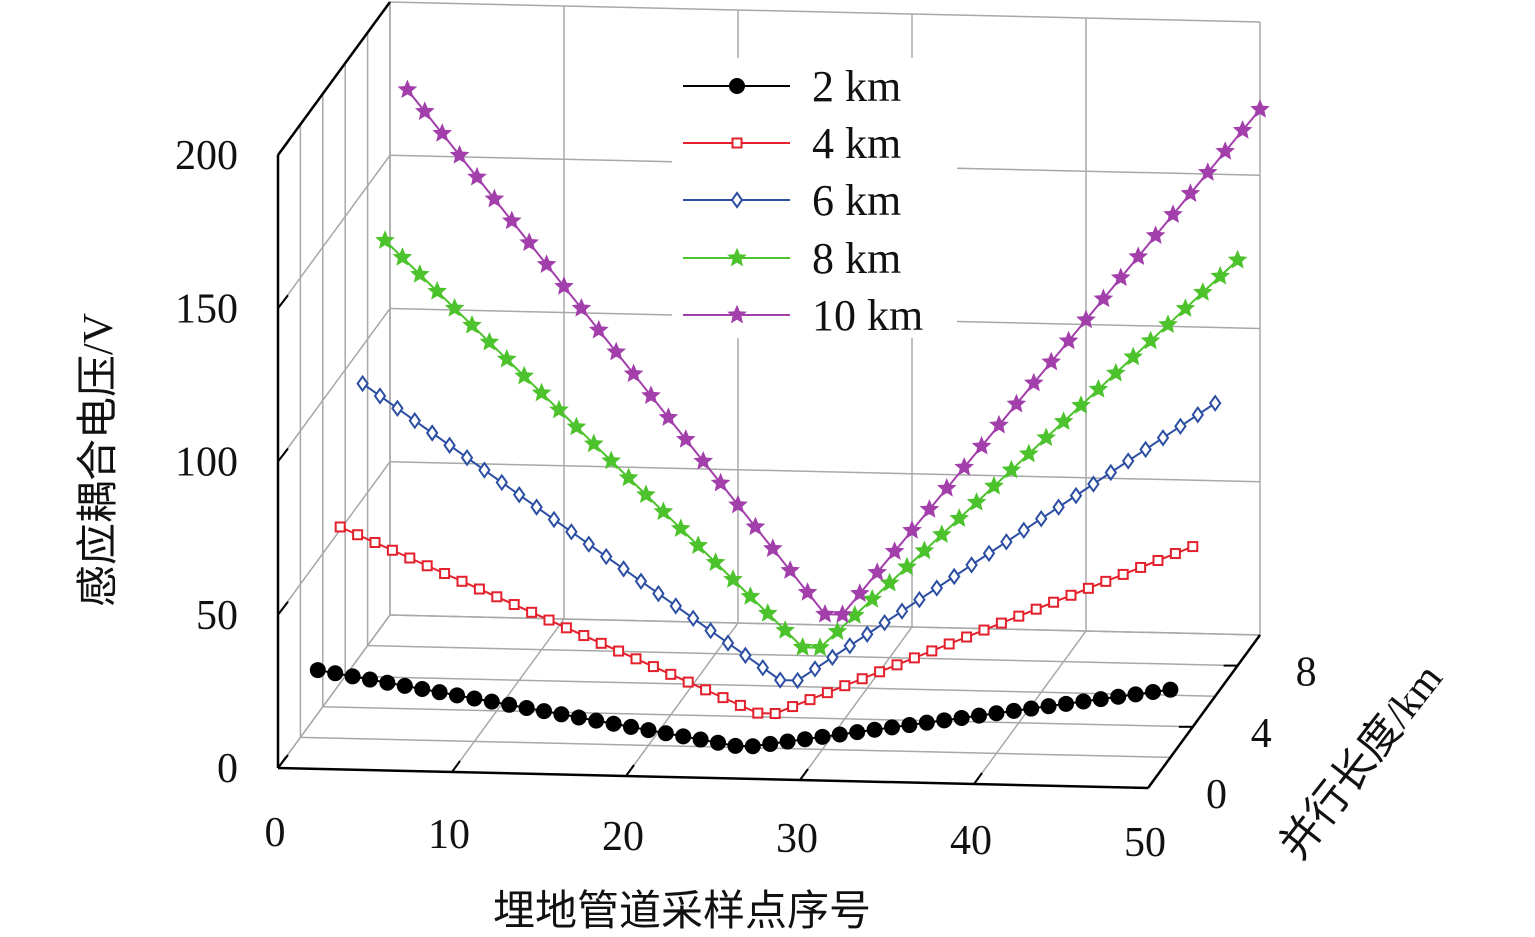 The width and height of the screenshot is (1535, 937). Describe the element at coordinates (334, 231) in the screenshot. I see `left-wall-gridline` at that location.